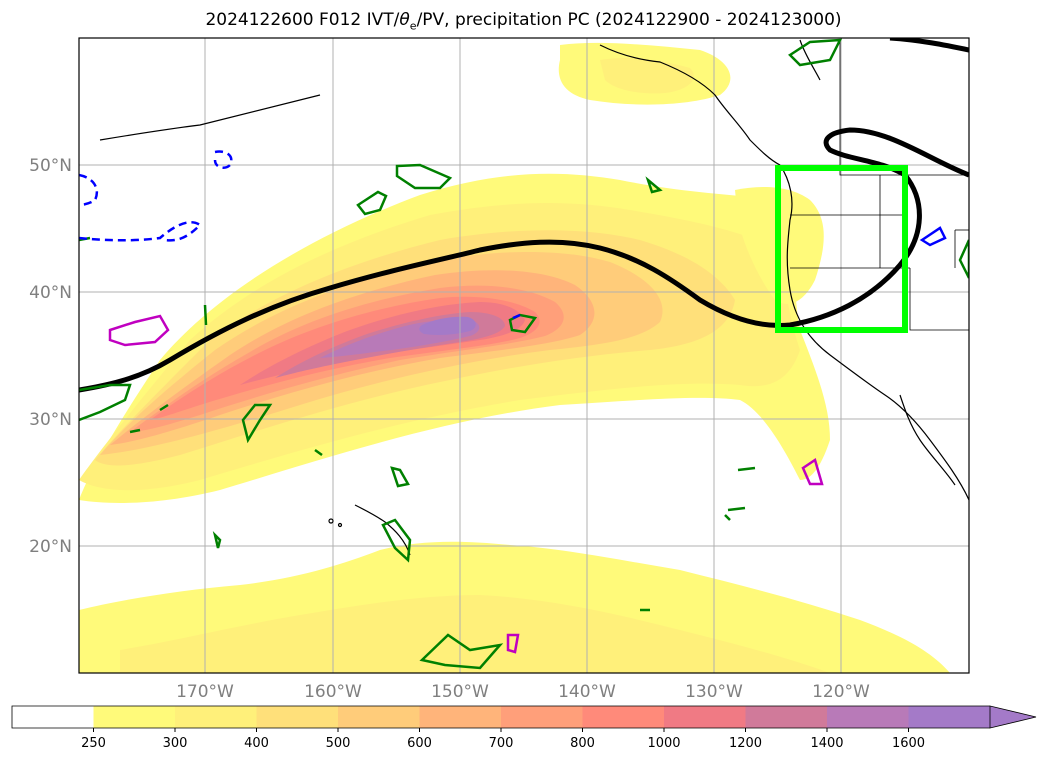 The image size is (1047, 767). Describe the element at coordinates (93, 743) in the screenshot. I see `colorbar-tick-label: 250` at that location.